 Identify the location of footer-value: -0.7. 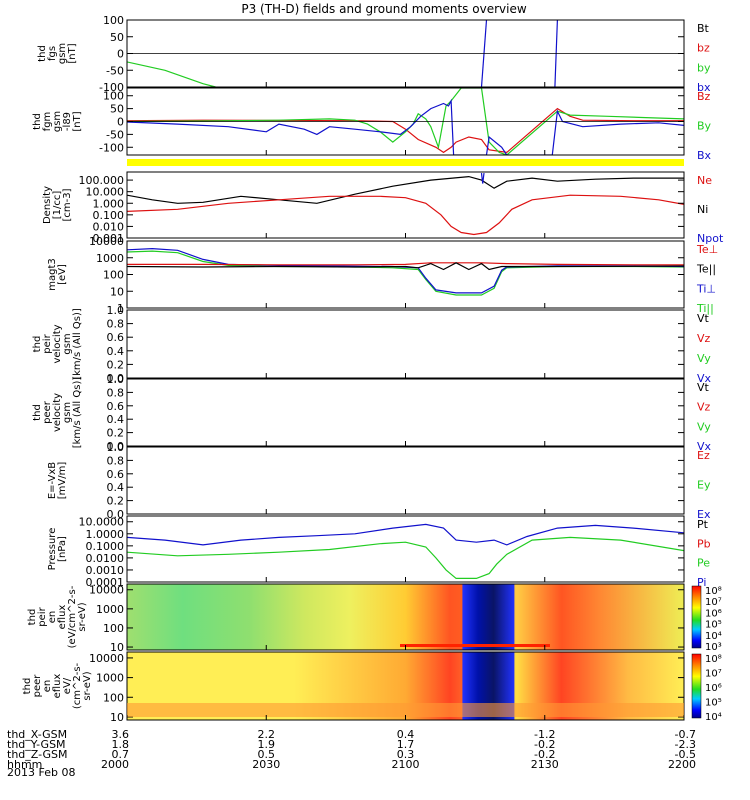
(685, 734).